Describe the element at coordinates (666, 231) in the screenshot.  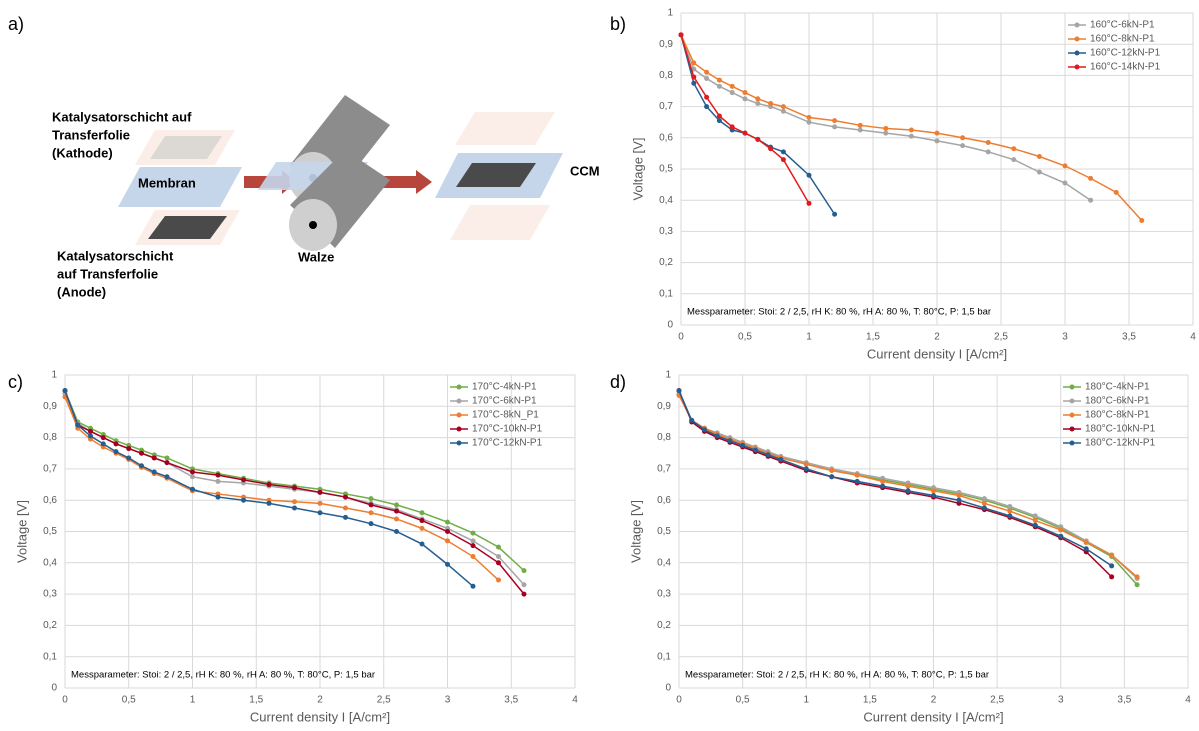
I see `y-tick-label: 0,3` at that location.